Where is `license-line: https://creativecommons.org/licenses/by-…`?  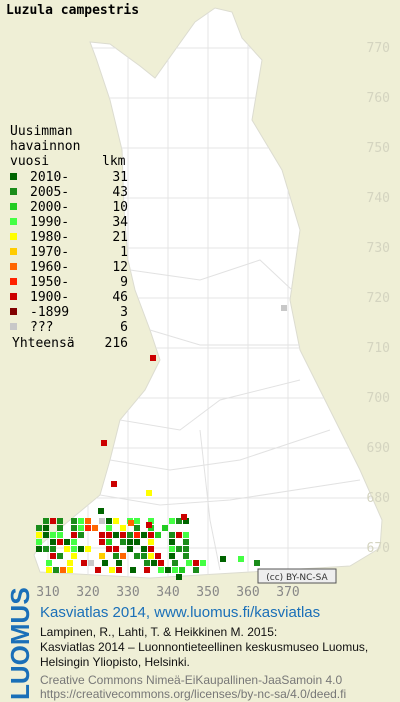
license-line: https://creativecommons.org/licenses/by-… is located at coordinates (193, 694).